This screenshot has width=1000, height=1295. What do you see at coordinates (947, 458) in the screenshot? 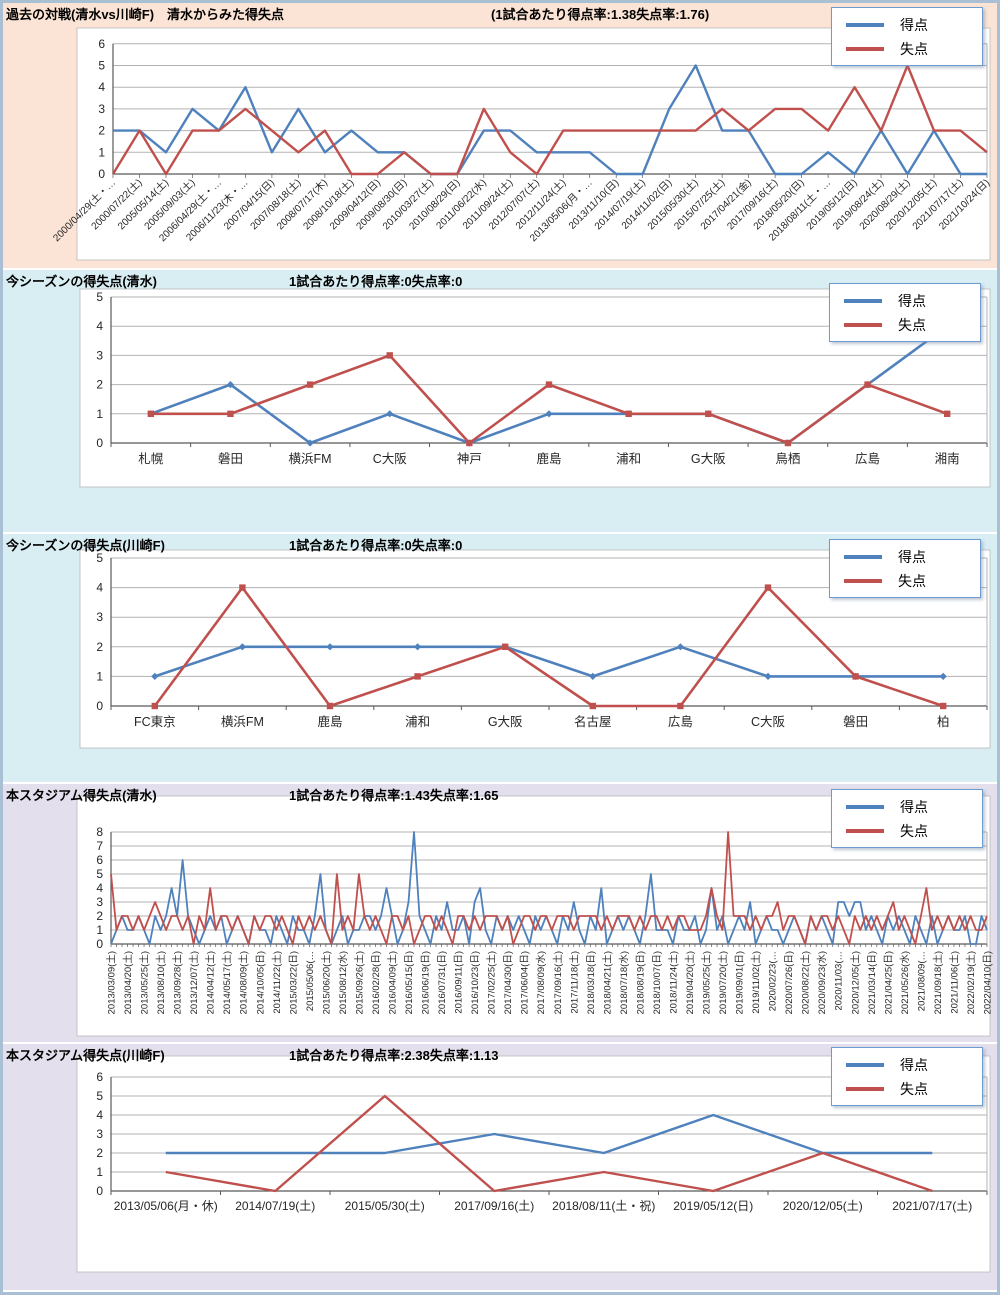
I see `svg-text: 湘南` at bounding box center [947, 458].